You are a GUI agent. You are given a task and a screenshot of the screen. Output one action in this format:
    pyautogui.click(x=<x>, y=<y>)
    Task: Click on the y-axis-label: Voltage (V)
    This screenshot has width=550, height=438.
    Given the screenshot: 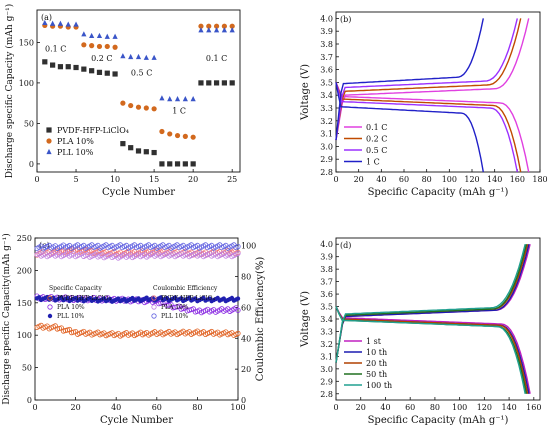 What is the action you would take?
    pyautogui.click(x=305, y=319)
    